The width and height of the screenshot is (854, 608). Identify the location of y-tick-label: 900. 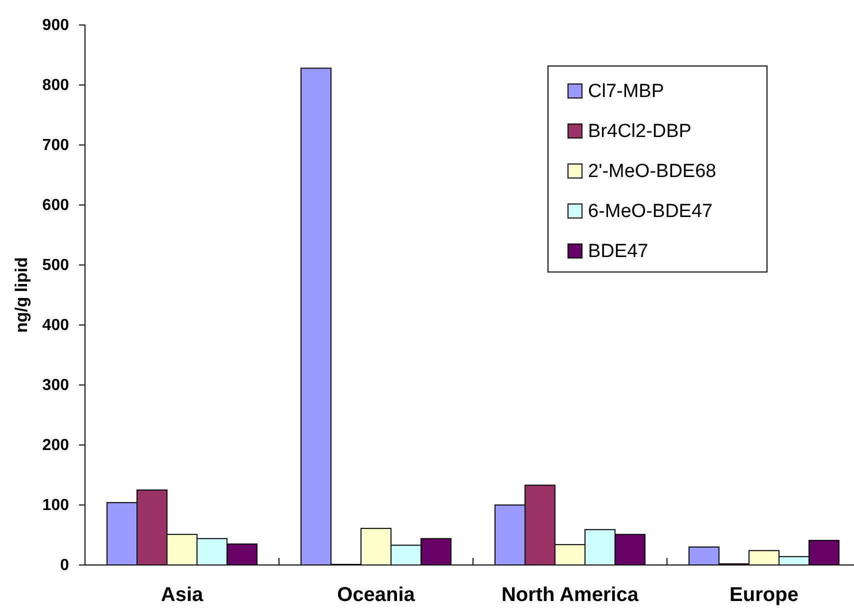
(56, 25).